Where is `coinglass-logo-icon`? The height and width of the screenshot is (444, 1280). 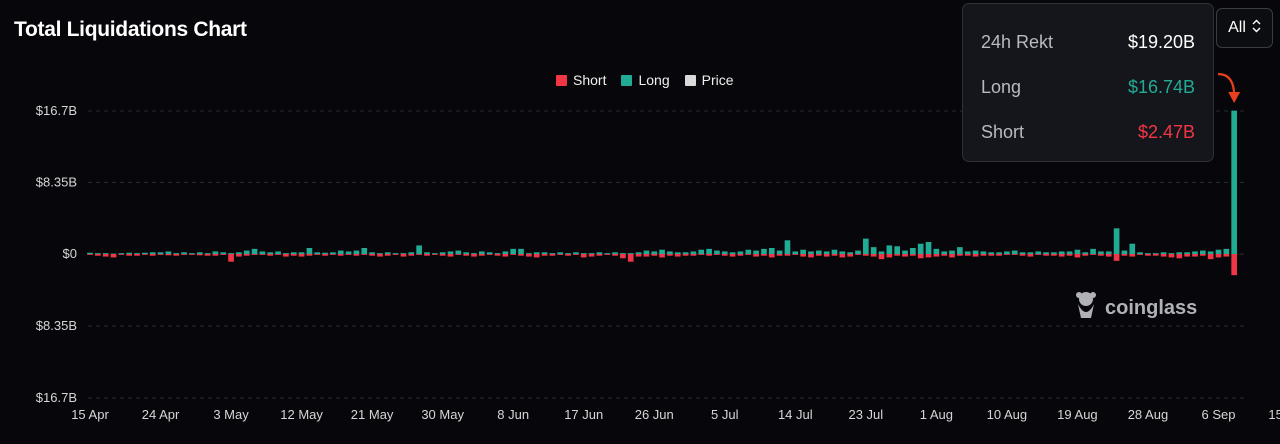 coinglass-logo-icon is located at coordinates (1086, 308).